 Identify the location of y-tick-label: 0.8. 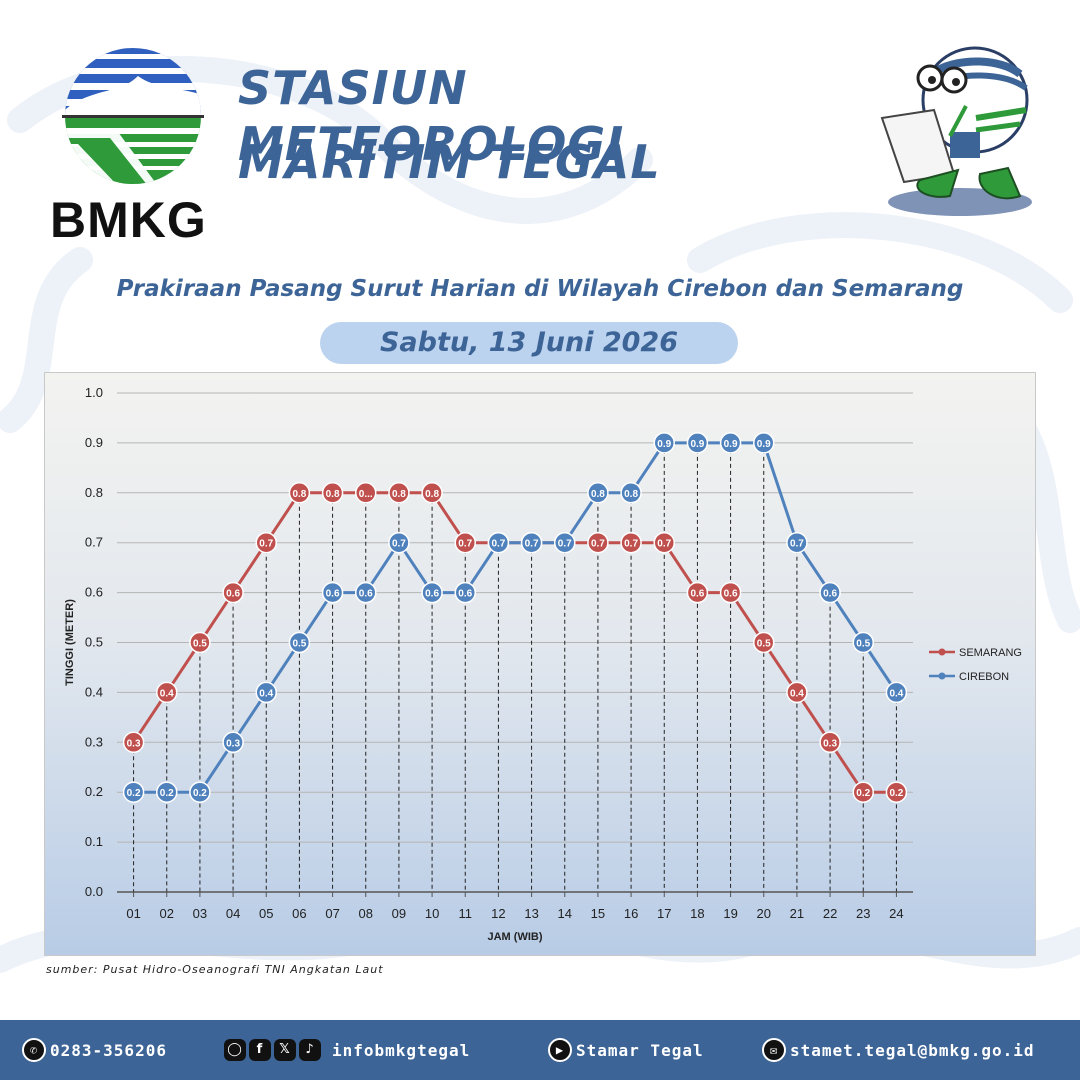
(94, 492).